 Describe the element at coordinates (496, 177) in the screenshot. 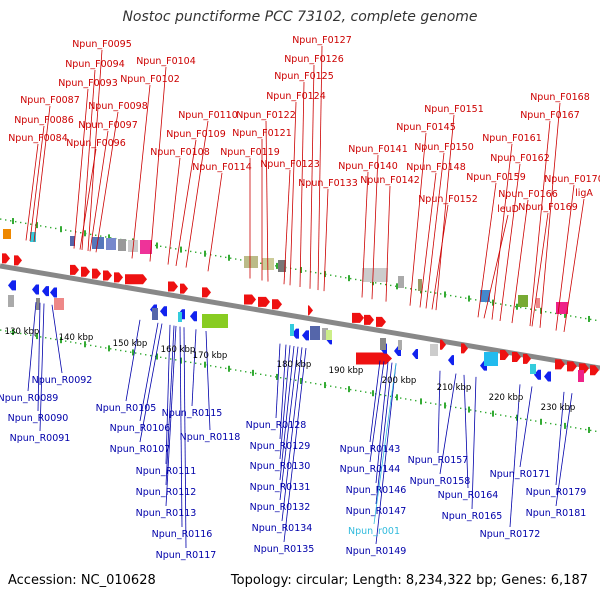

I see `forward-gene-label: Npun_F0159` at that location.